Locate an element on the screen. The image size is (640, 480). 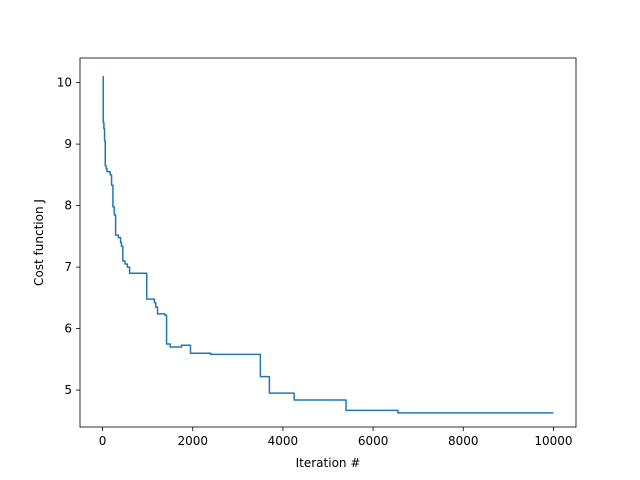
y-tick-label: 7 is located at coordinates (68, 267).